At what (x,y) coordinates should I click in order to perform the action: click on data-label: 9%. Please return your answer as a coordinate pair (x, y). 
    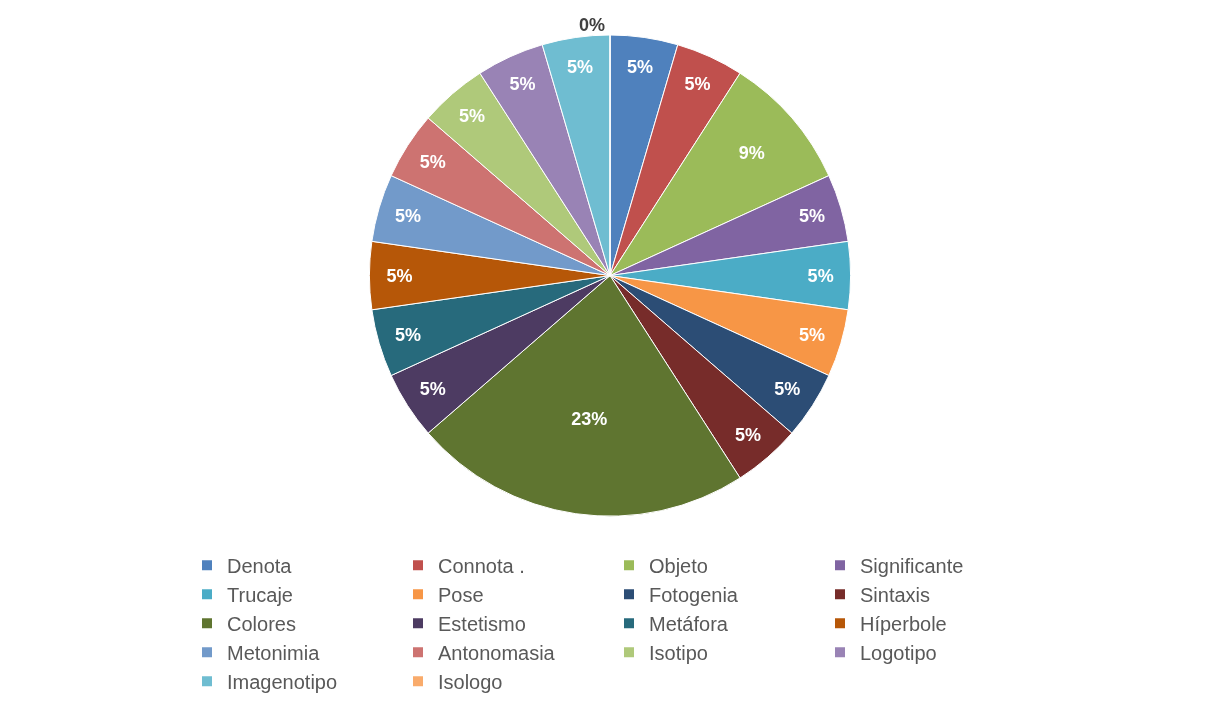
    Looking at the image, I should click on (751, 152).